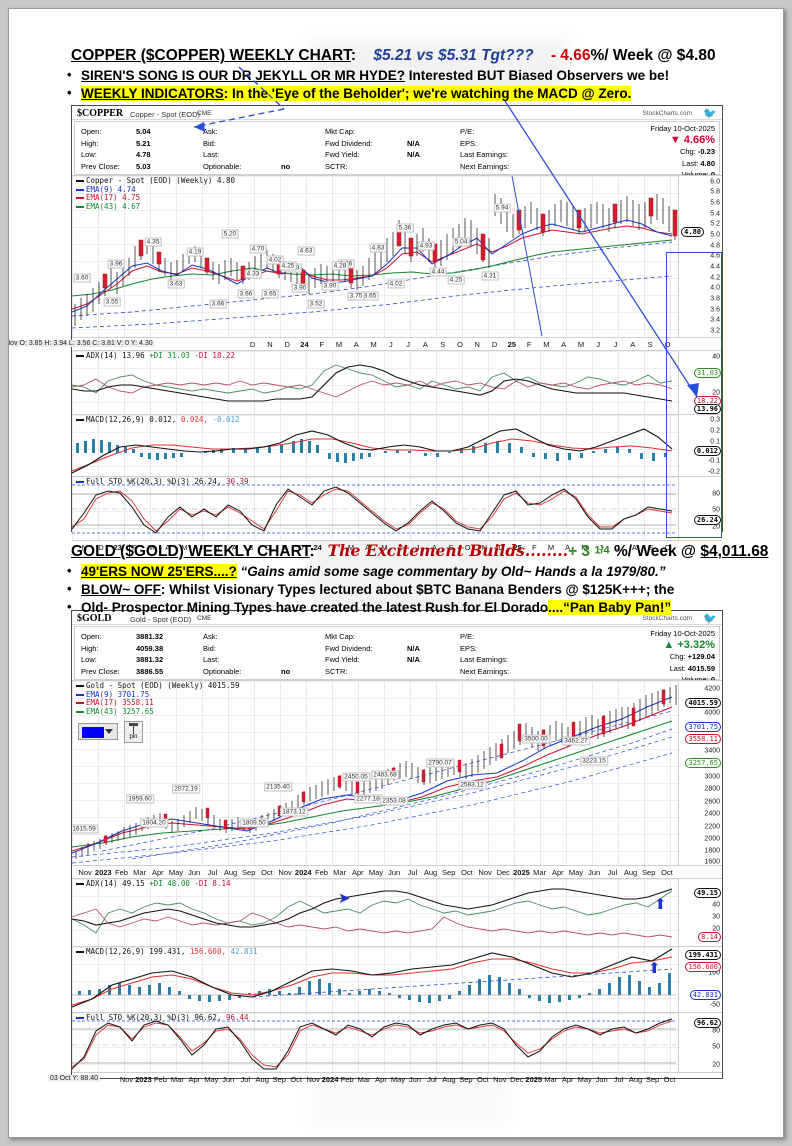 This screenshot has width=792, height=1146. What do you see at coordinates (700, 912) in the screenshot?
I see `gold-adx-yaxis: 40 30 20 49.15 8.14` at bounding box center [700, 912].